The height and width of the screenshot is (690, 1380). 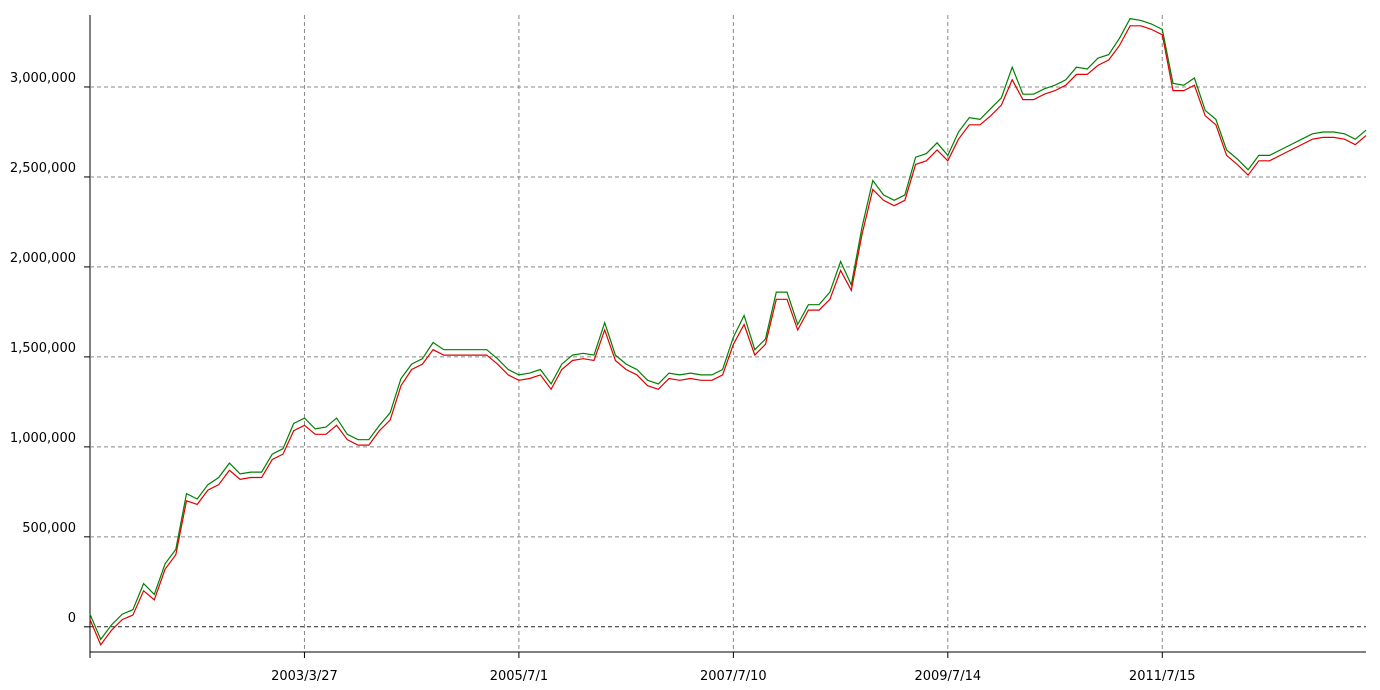 I want to click on x-tick-label: 2009/7/14, so click(x=947, y=676).